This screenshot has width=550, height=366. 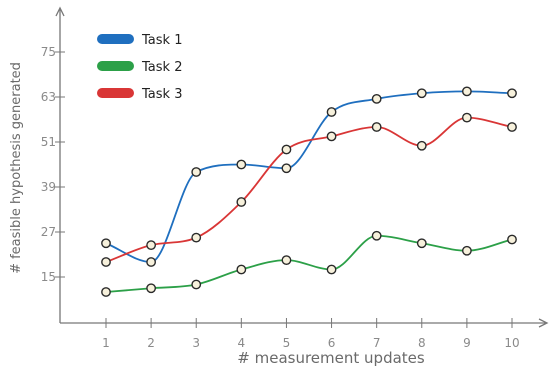 What do you see at coordinates (48, 142) in the screenshot?
I see `y-tick-label: 51` at bounding box center [48, 142].